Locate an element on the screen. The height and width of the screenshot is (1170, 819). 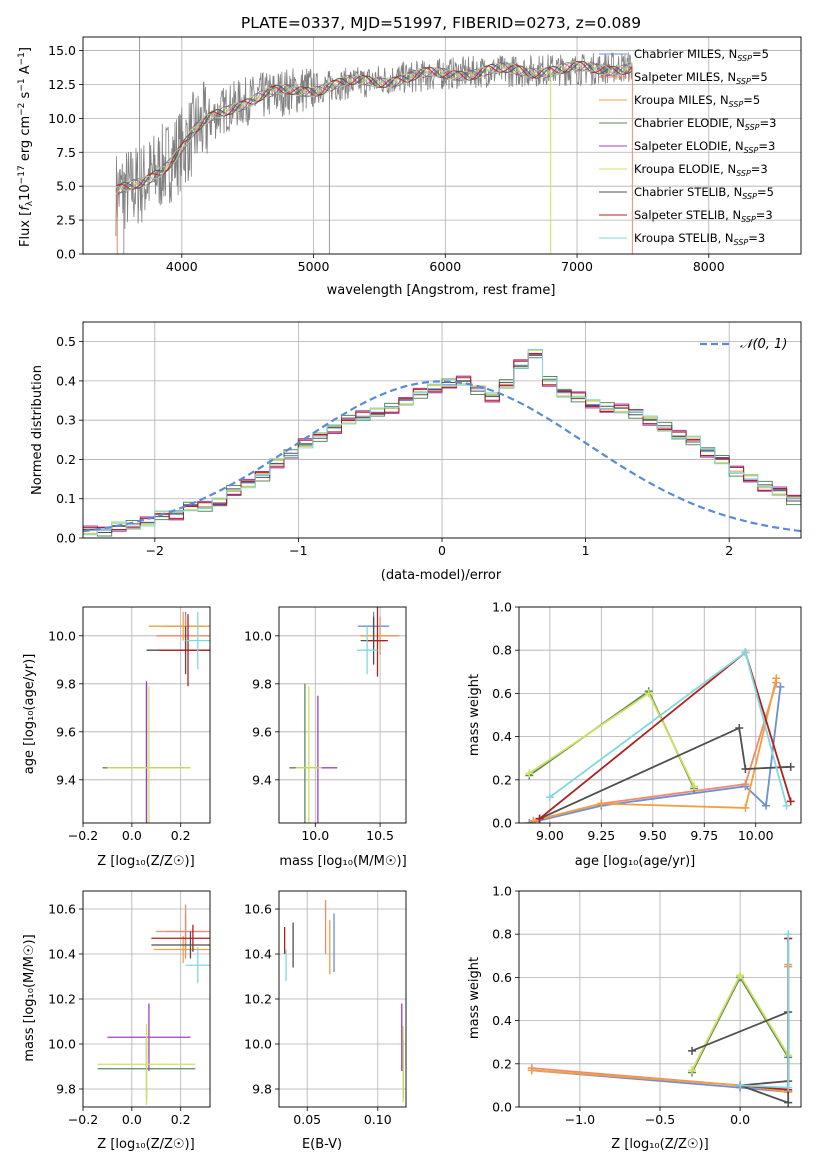
z-age-tick-label-y: 9.4 is located at coordinates (66, 779).